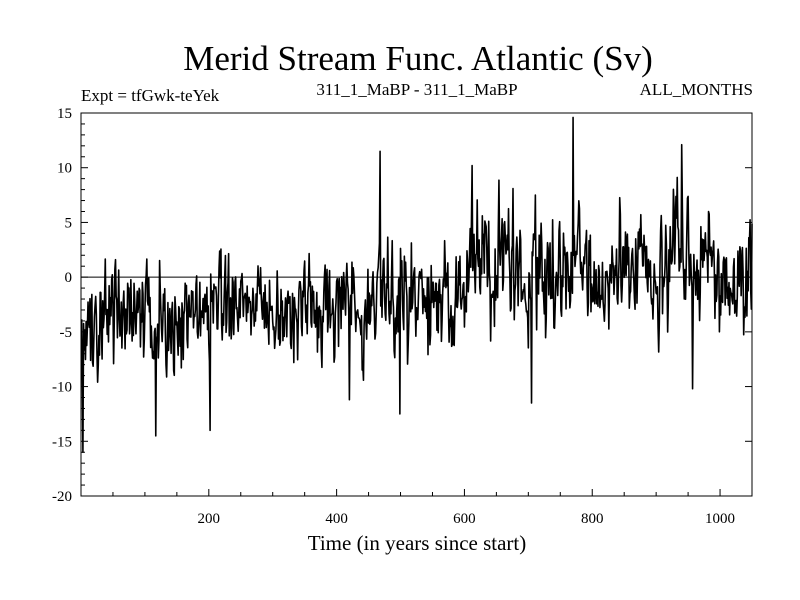  What do you see at coordinates (64, 169) in the screenshot?
I see `y-tick-label: 10` at bounding box center [64, 169].